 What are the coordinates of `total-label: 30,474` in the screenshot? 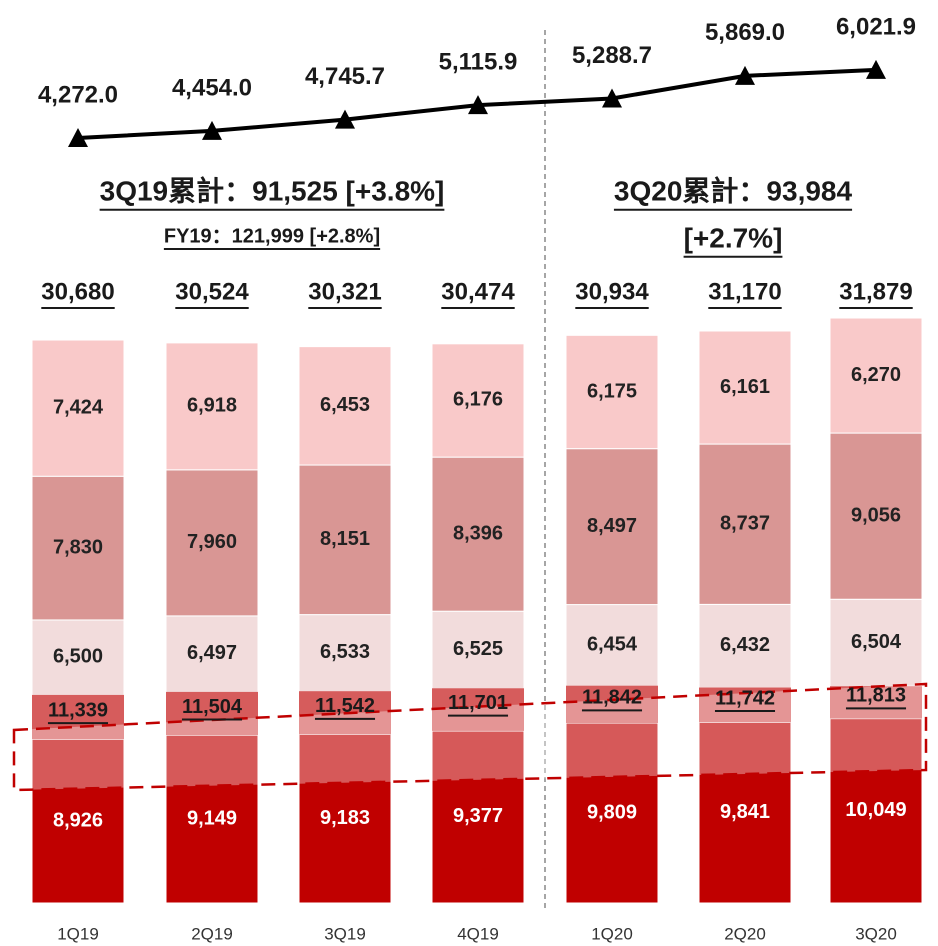 It's located at (478, 291).